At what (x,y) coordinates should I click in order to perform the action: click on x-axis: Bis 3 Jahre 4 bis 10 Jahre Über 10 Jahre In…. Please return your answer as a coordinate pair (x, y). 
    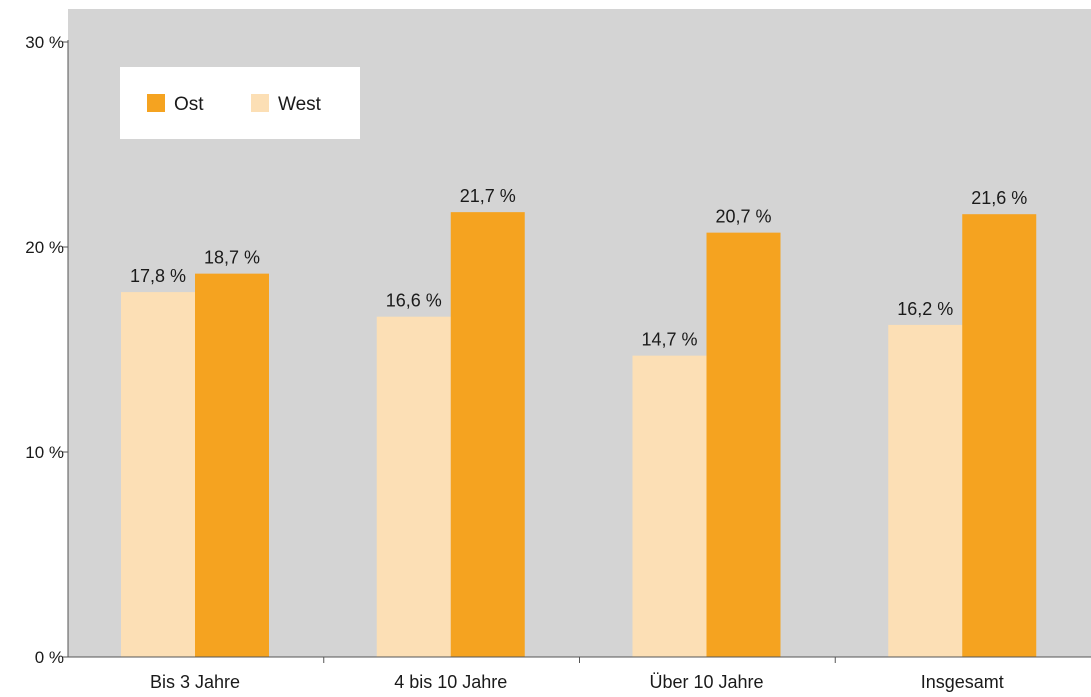
    Looking at the image, I should click on (579, 674).